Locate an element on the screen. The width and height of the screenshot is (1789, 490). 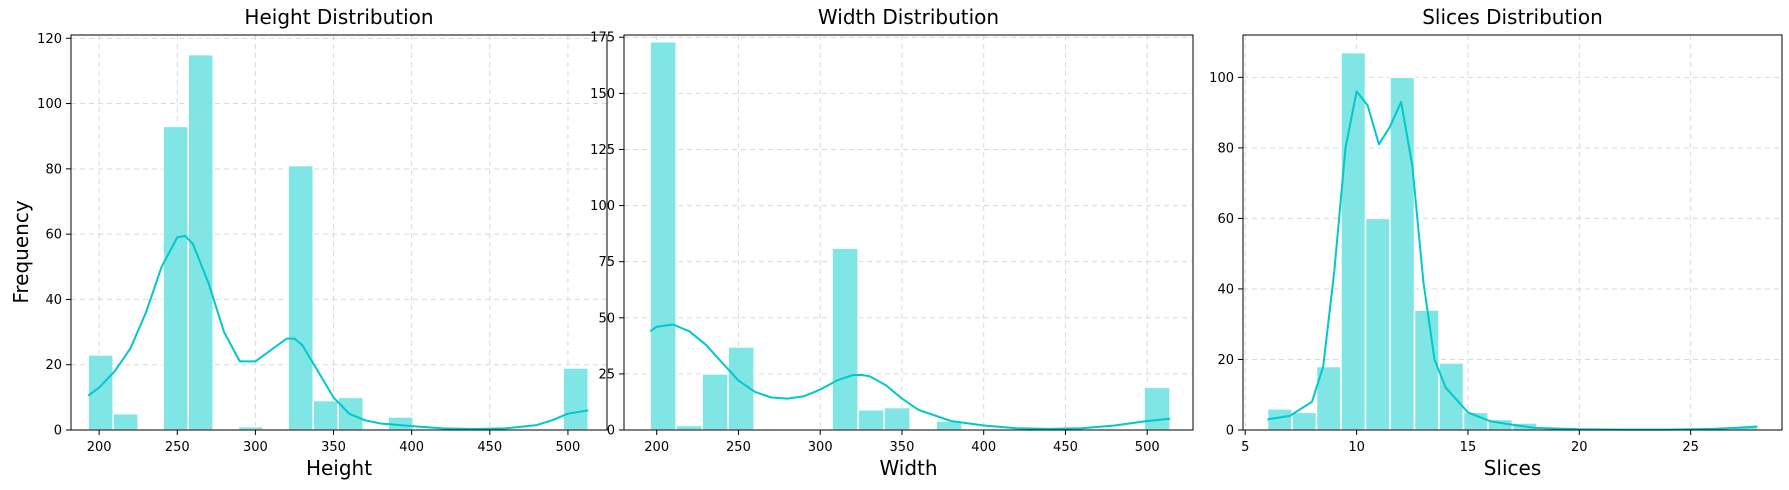
height-x-axis-label: Height is located at coordinates (339, 468).